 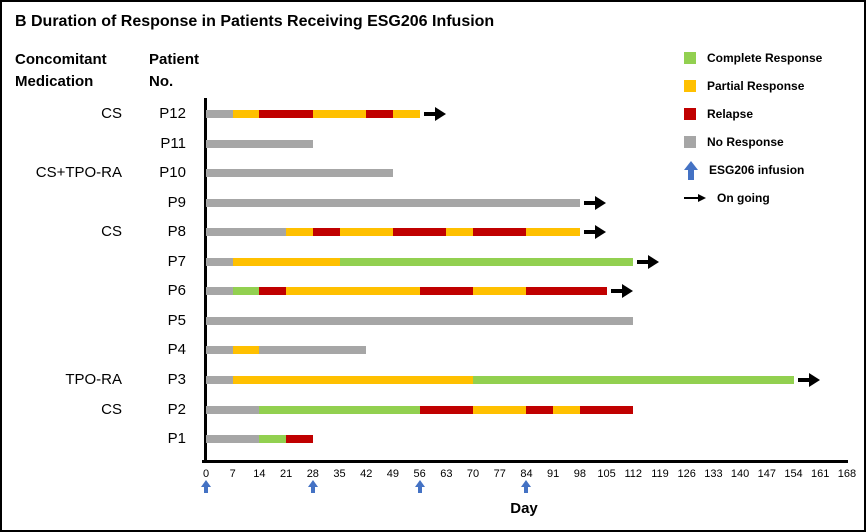 What do you see at coordinates (765, 58) in the screenshot?
I see `legend-label: Complete Response` at bounding box center [765, 58].